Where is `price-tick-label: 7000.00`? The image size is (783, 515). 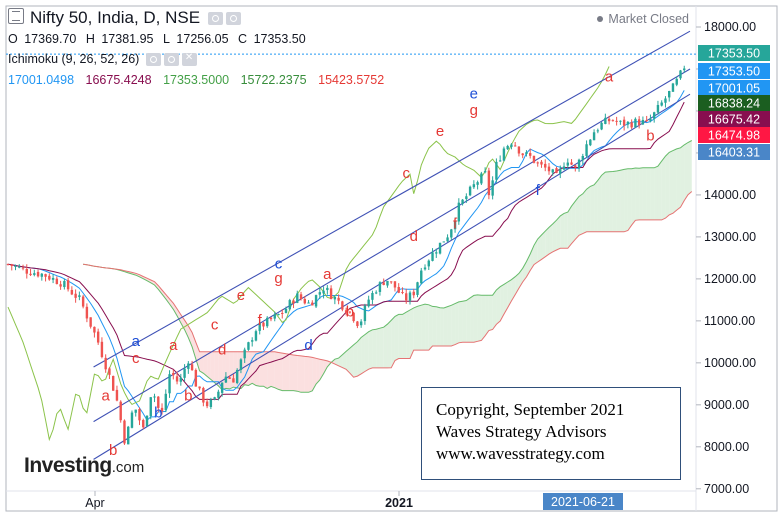
price-tick-label: 7000.00 is located at coordinates (726, 489).